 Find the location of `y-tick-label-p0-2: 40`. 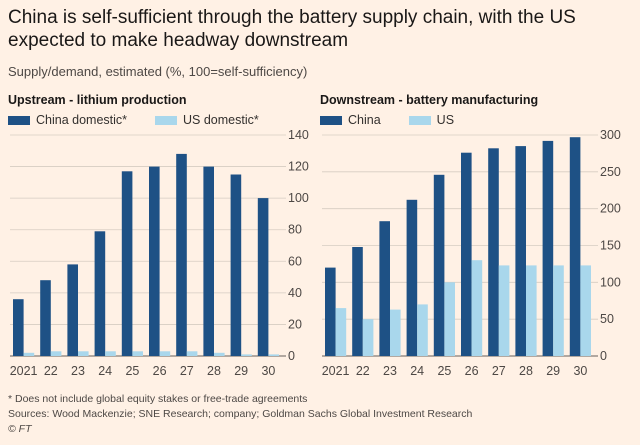

y-tick-label-p0-2: 40 is located at coordinates (295, 293).